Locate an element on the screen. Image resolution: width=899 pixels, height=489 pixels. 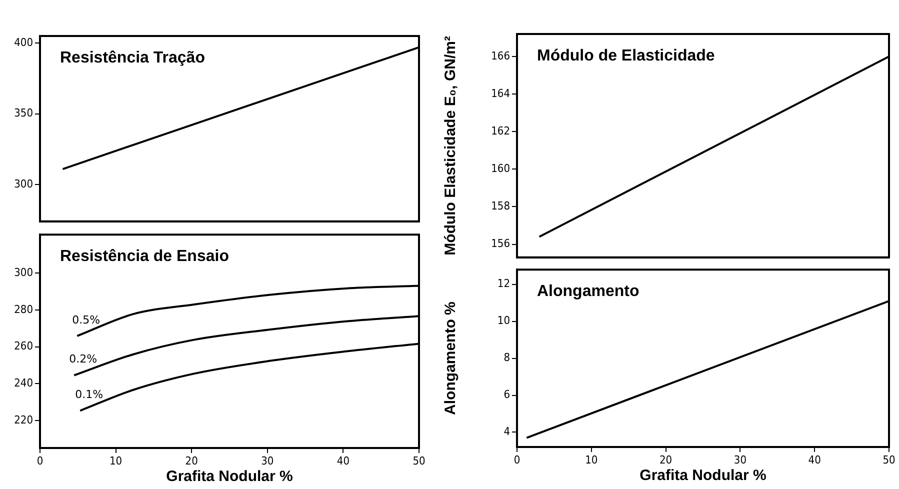
y-tick-label: 10 is located at coordinates (503, 321).